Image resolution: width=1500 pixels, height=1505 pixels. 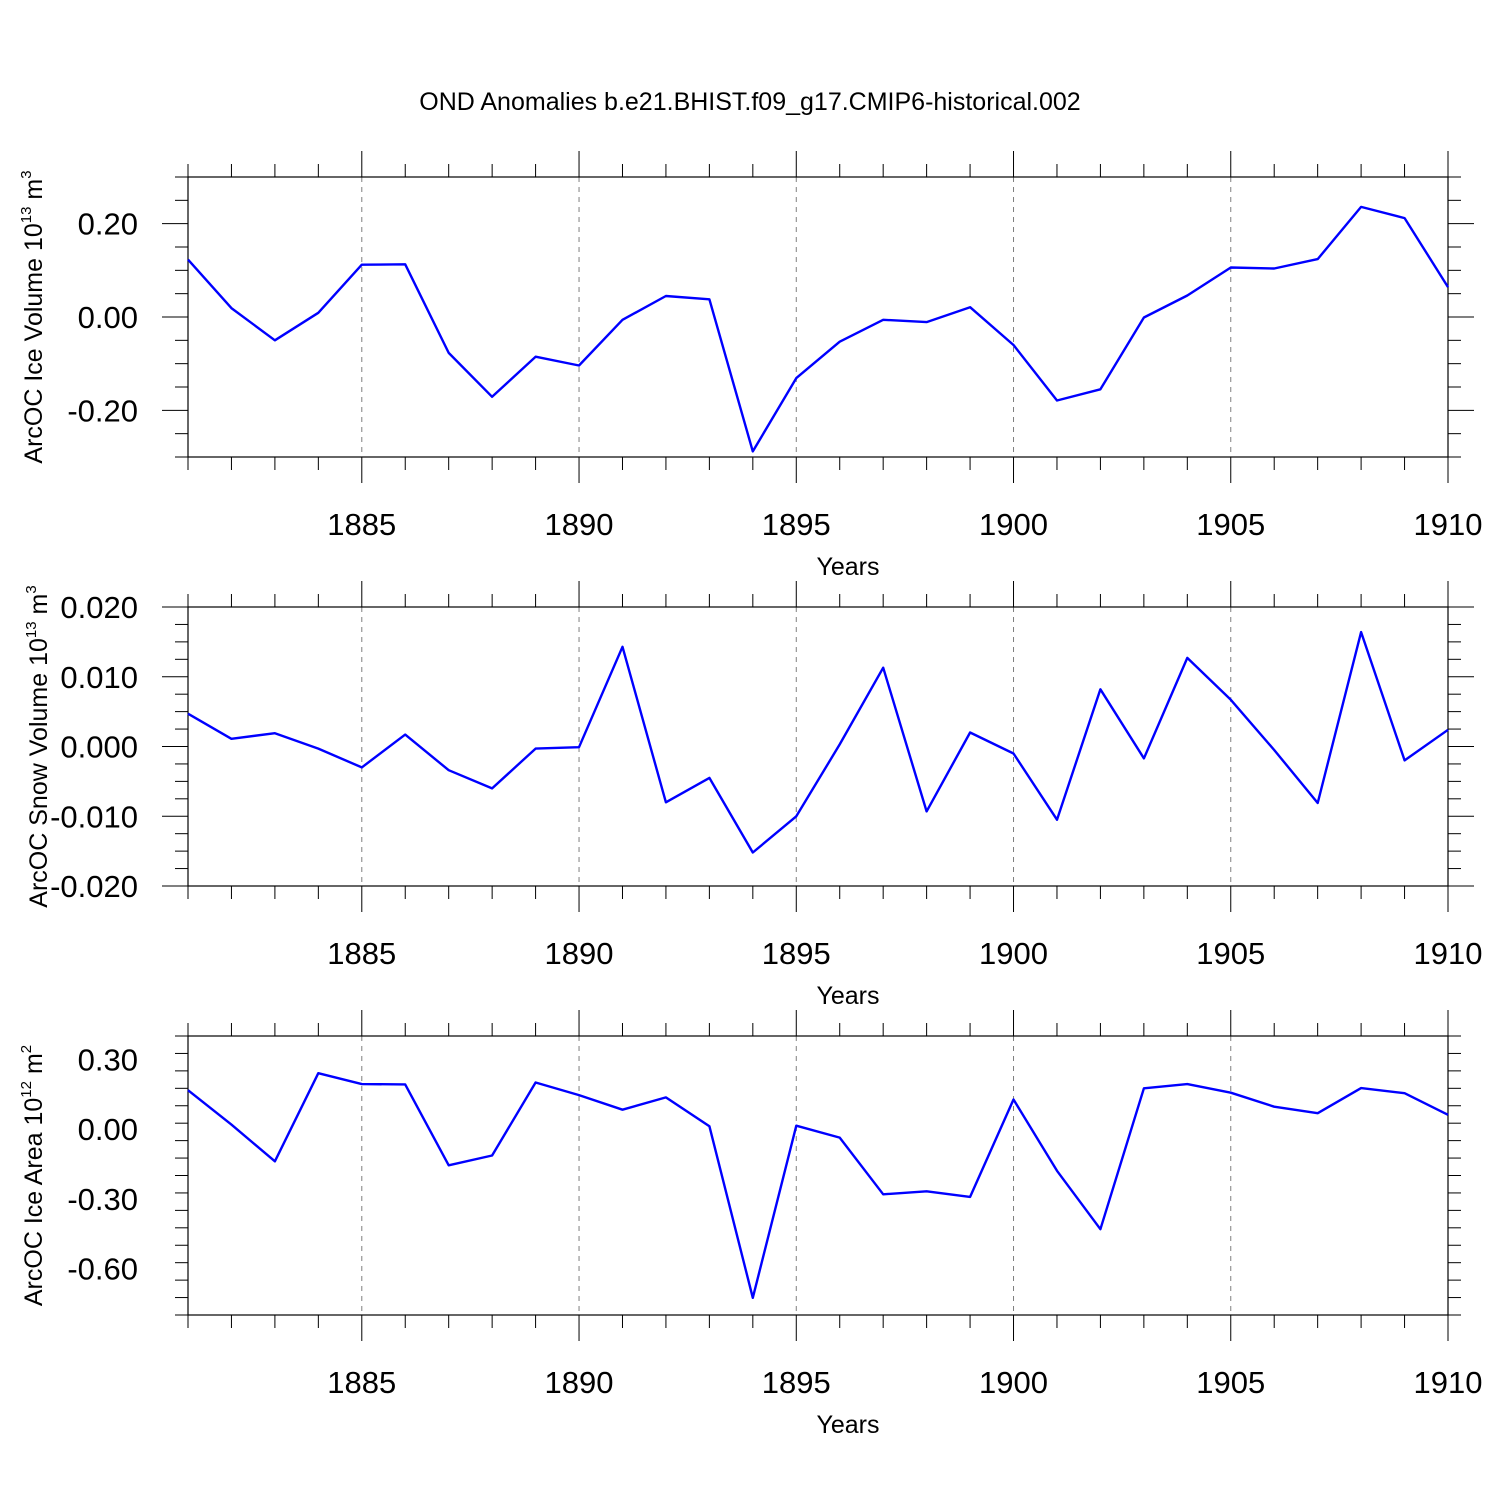 I want to click on y-axis-title: ArcOC Snow Volume 1013 m3, so click(x=38, y=746).